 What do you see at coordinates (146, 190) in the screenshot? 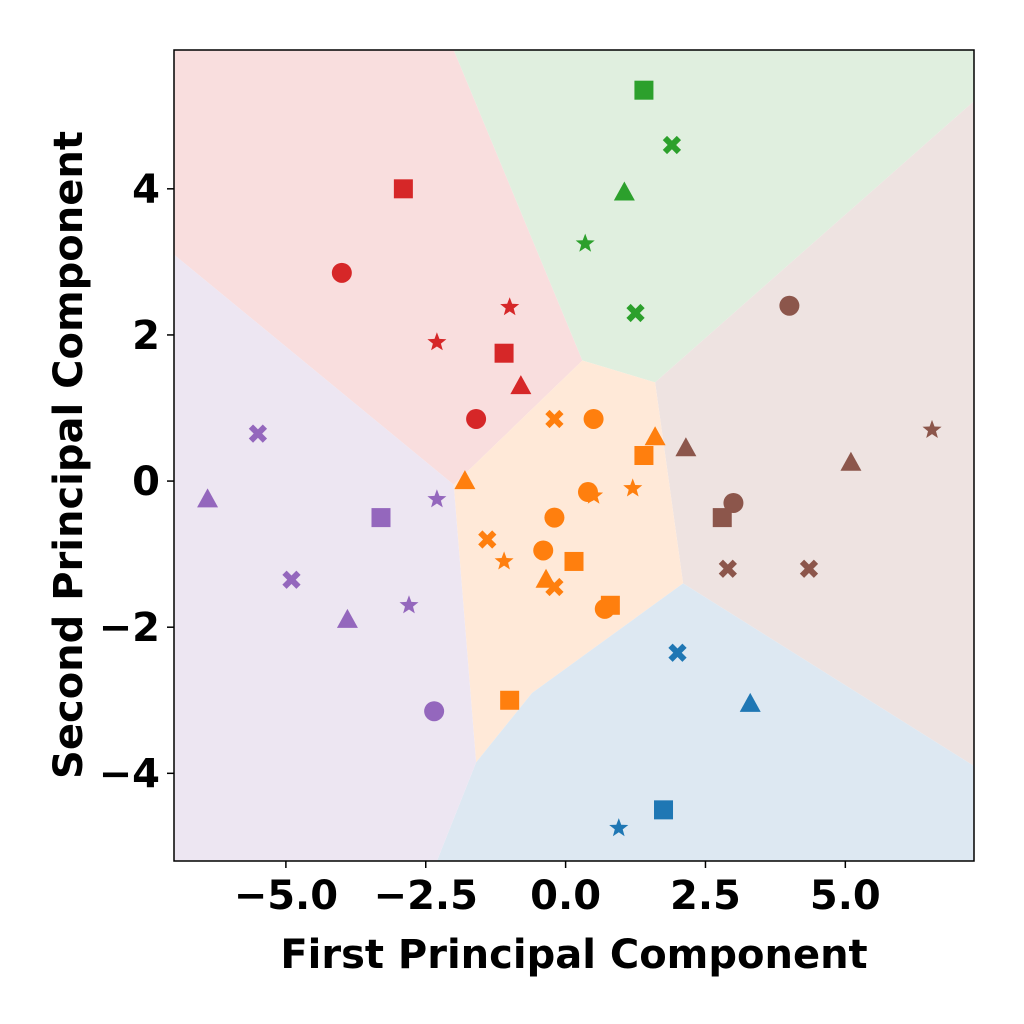
I see `y-tick-label-4: 4` at bounding box center [146, 190].